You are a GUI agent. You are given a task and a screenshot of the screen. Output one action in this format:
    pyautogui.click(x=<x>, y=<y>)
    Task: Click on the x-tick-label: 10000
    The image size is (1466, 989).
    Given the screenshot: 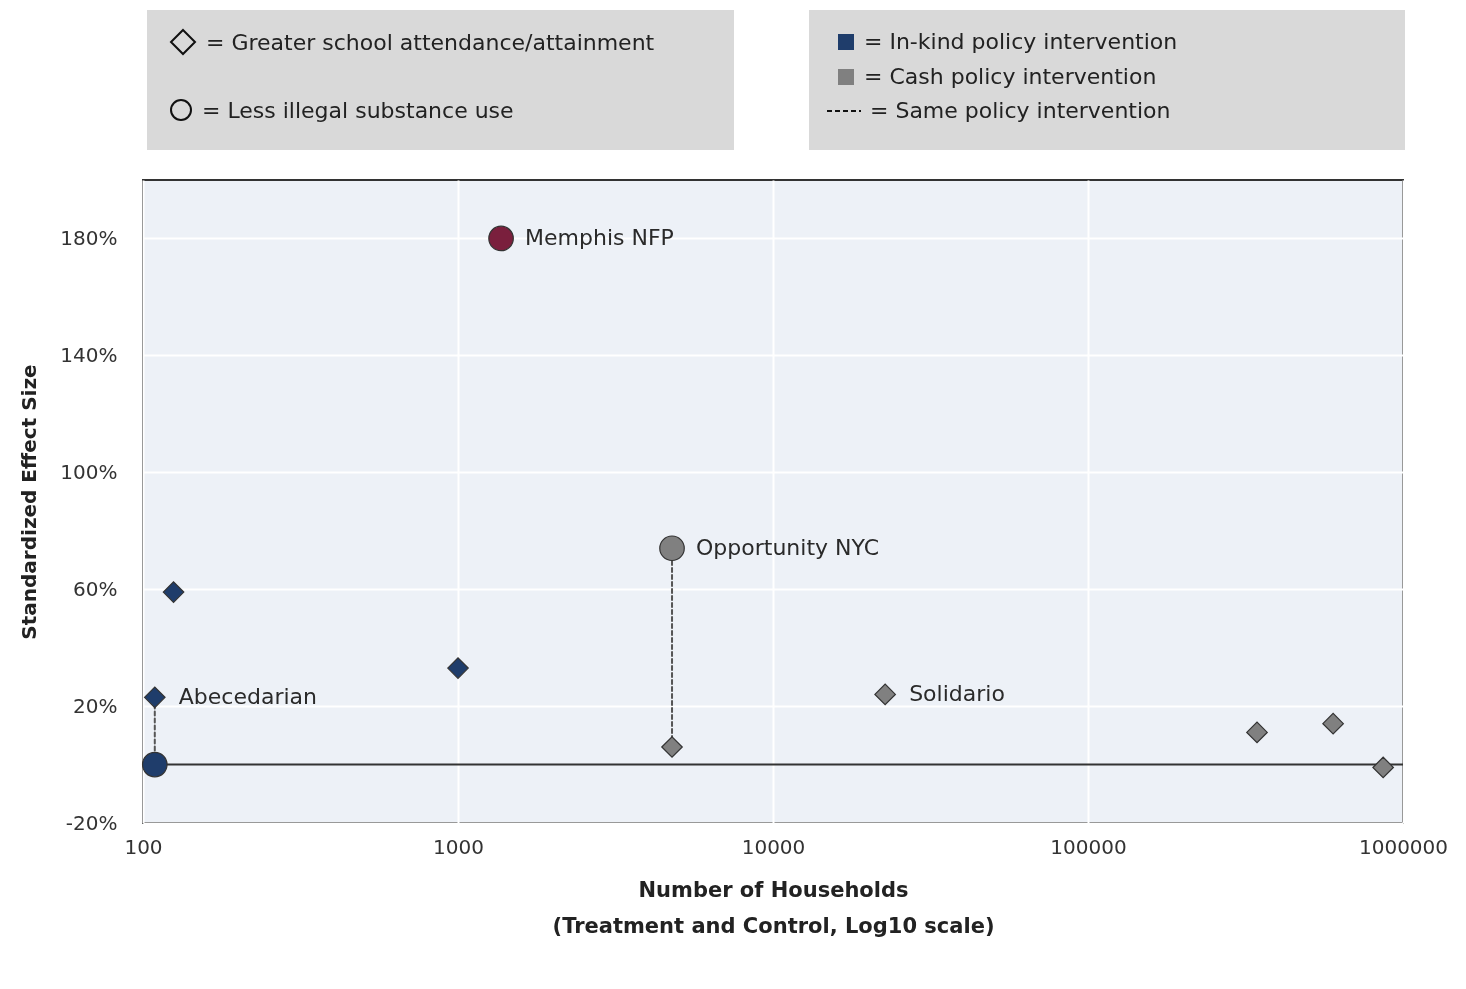 What is the action you would take?
    pyautogui.click(x=773, y=846)
    